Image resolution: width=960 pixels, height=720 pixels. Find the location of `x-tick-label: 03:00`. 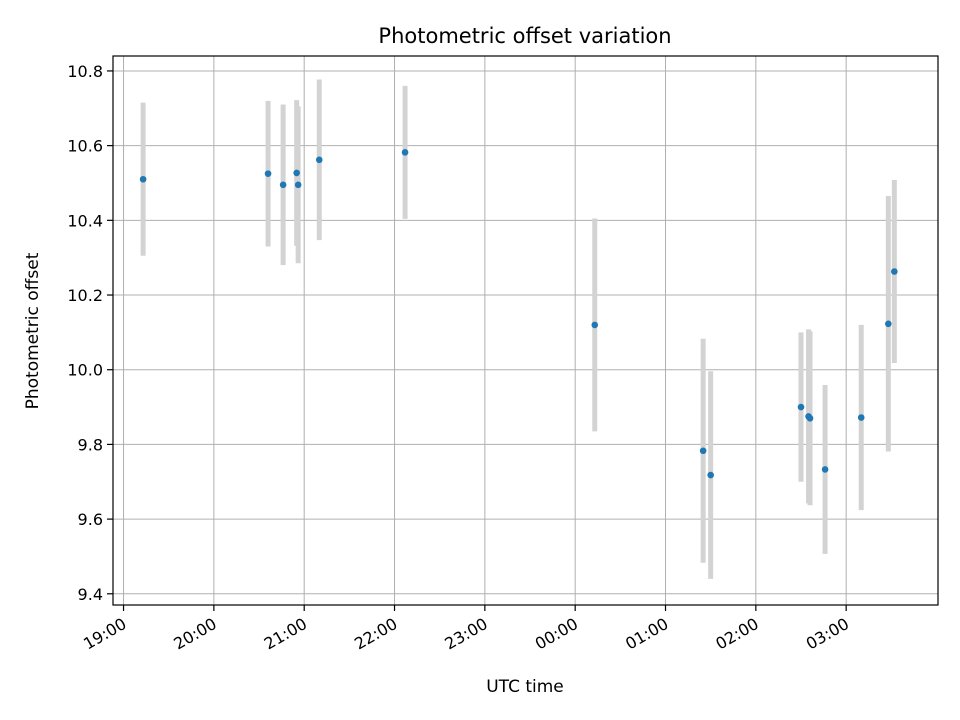

x-tick-label: 03:00 is located at coordinates (827, 634).